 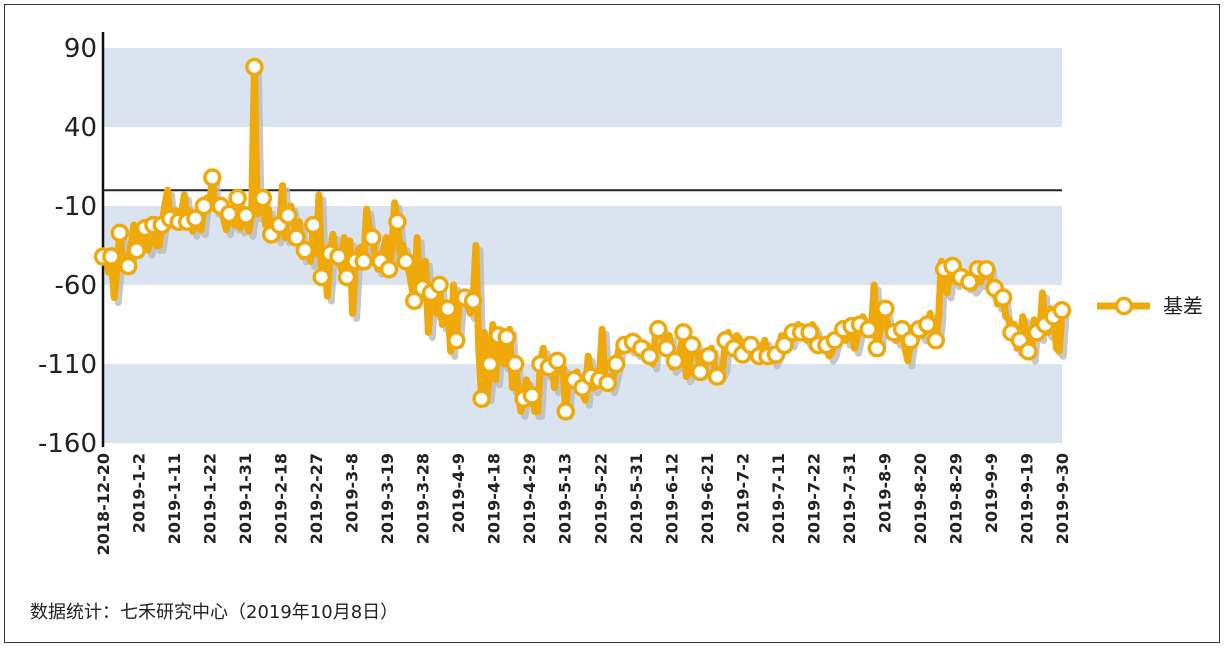 I want to click on legend-marker-icon, so click(x=1124, y=306).